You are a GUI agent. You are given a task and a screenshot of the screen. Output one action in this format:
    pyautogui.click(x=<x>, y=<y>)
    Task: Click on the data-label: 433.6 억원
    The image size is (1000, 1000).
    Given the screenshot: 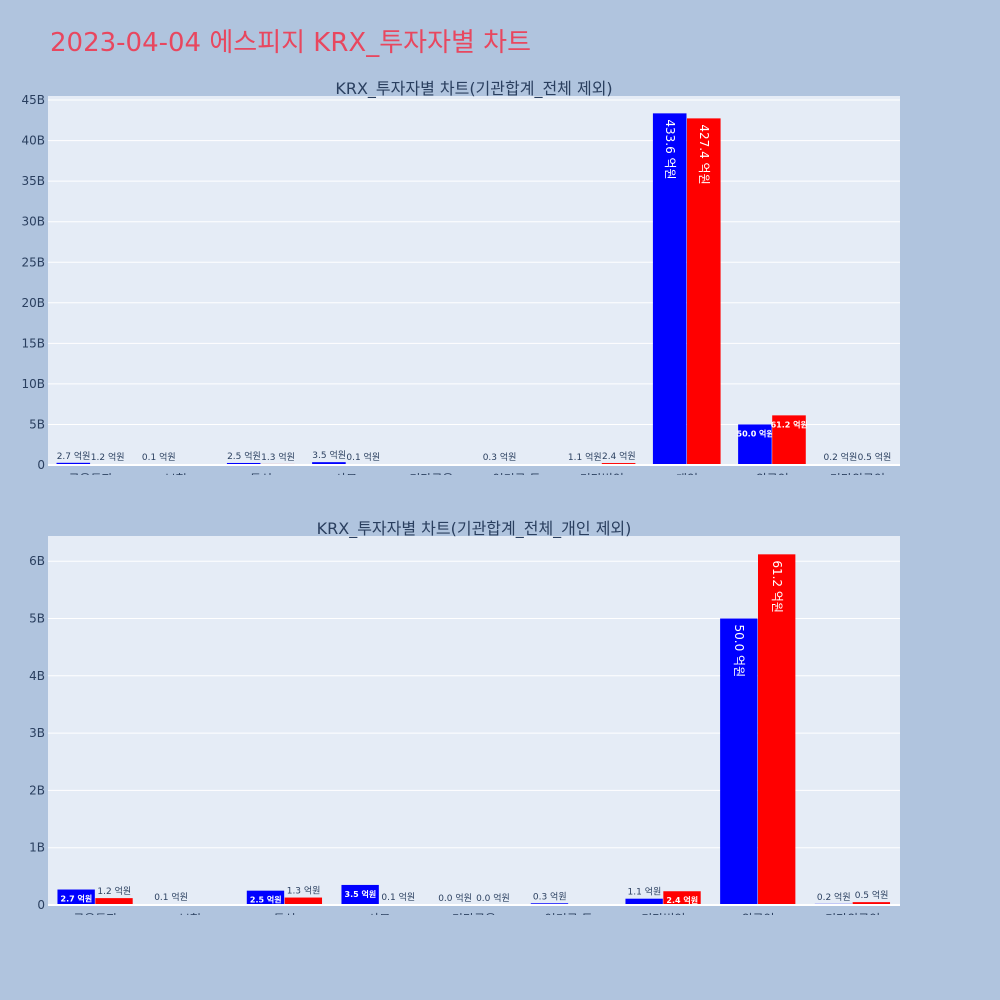 What is the action you would take?
    pyautogui.click(x=670, y=149)
    